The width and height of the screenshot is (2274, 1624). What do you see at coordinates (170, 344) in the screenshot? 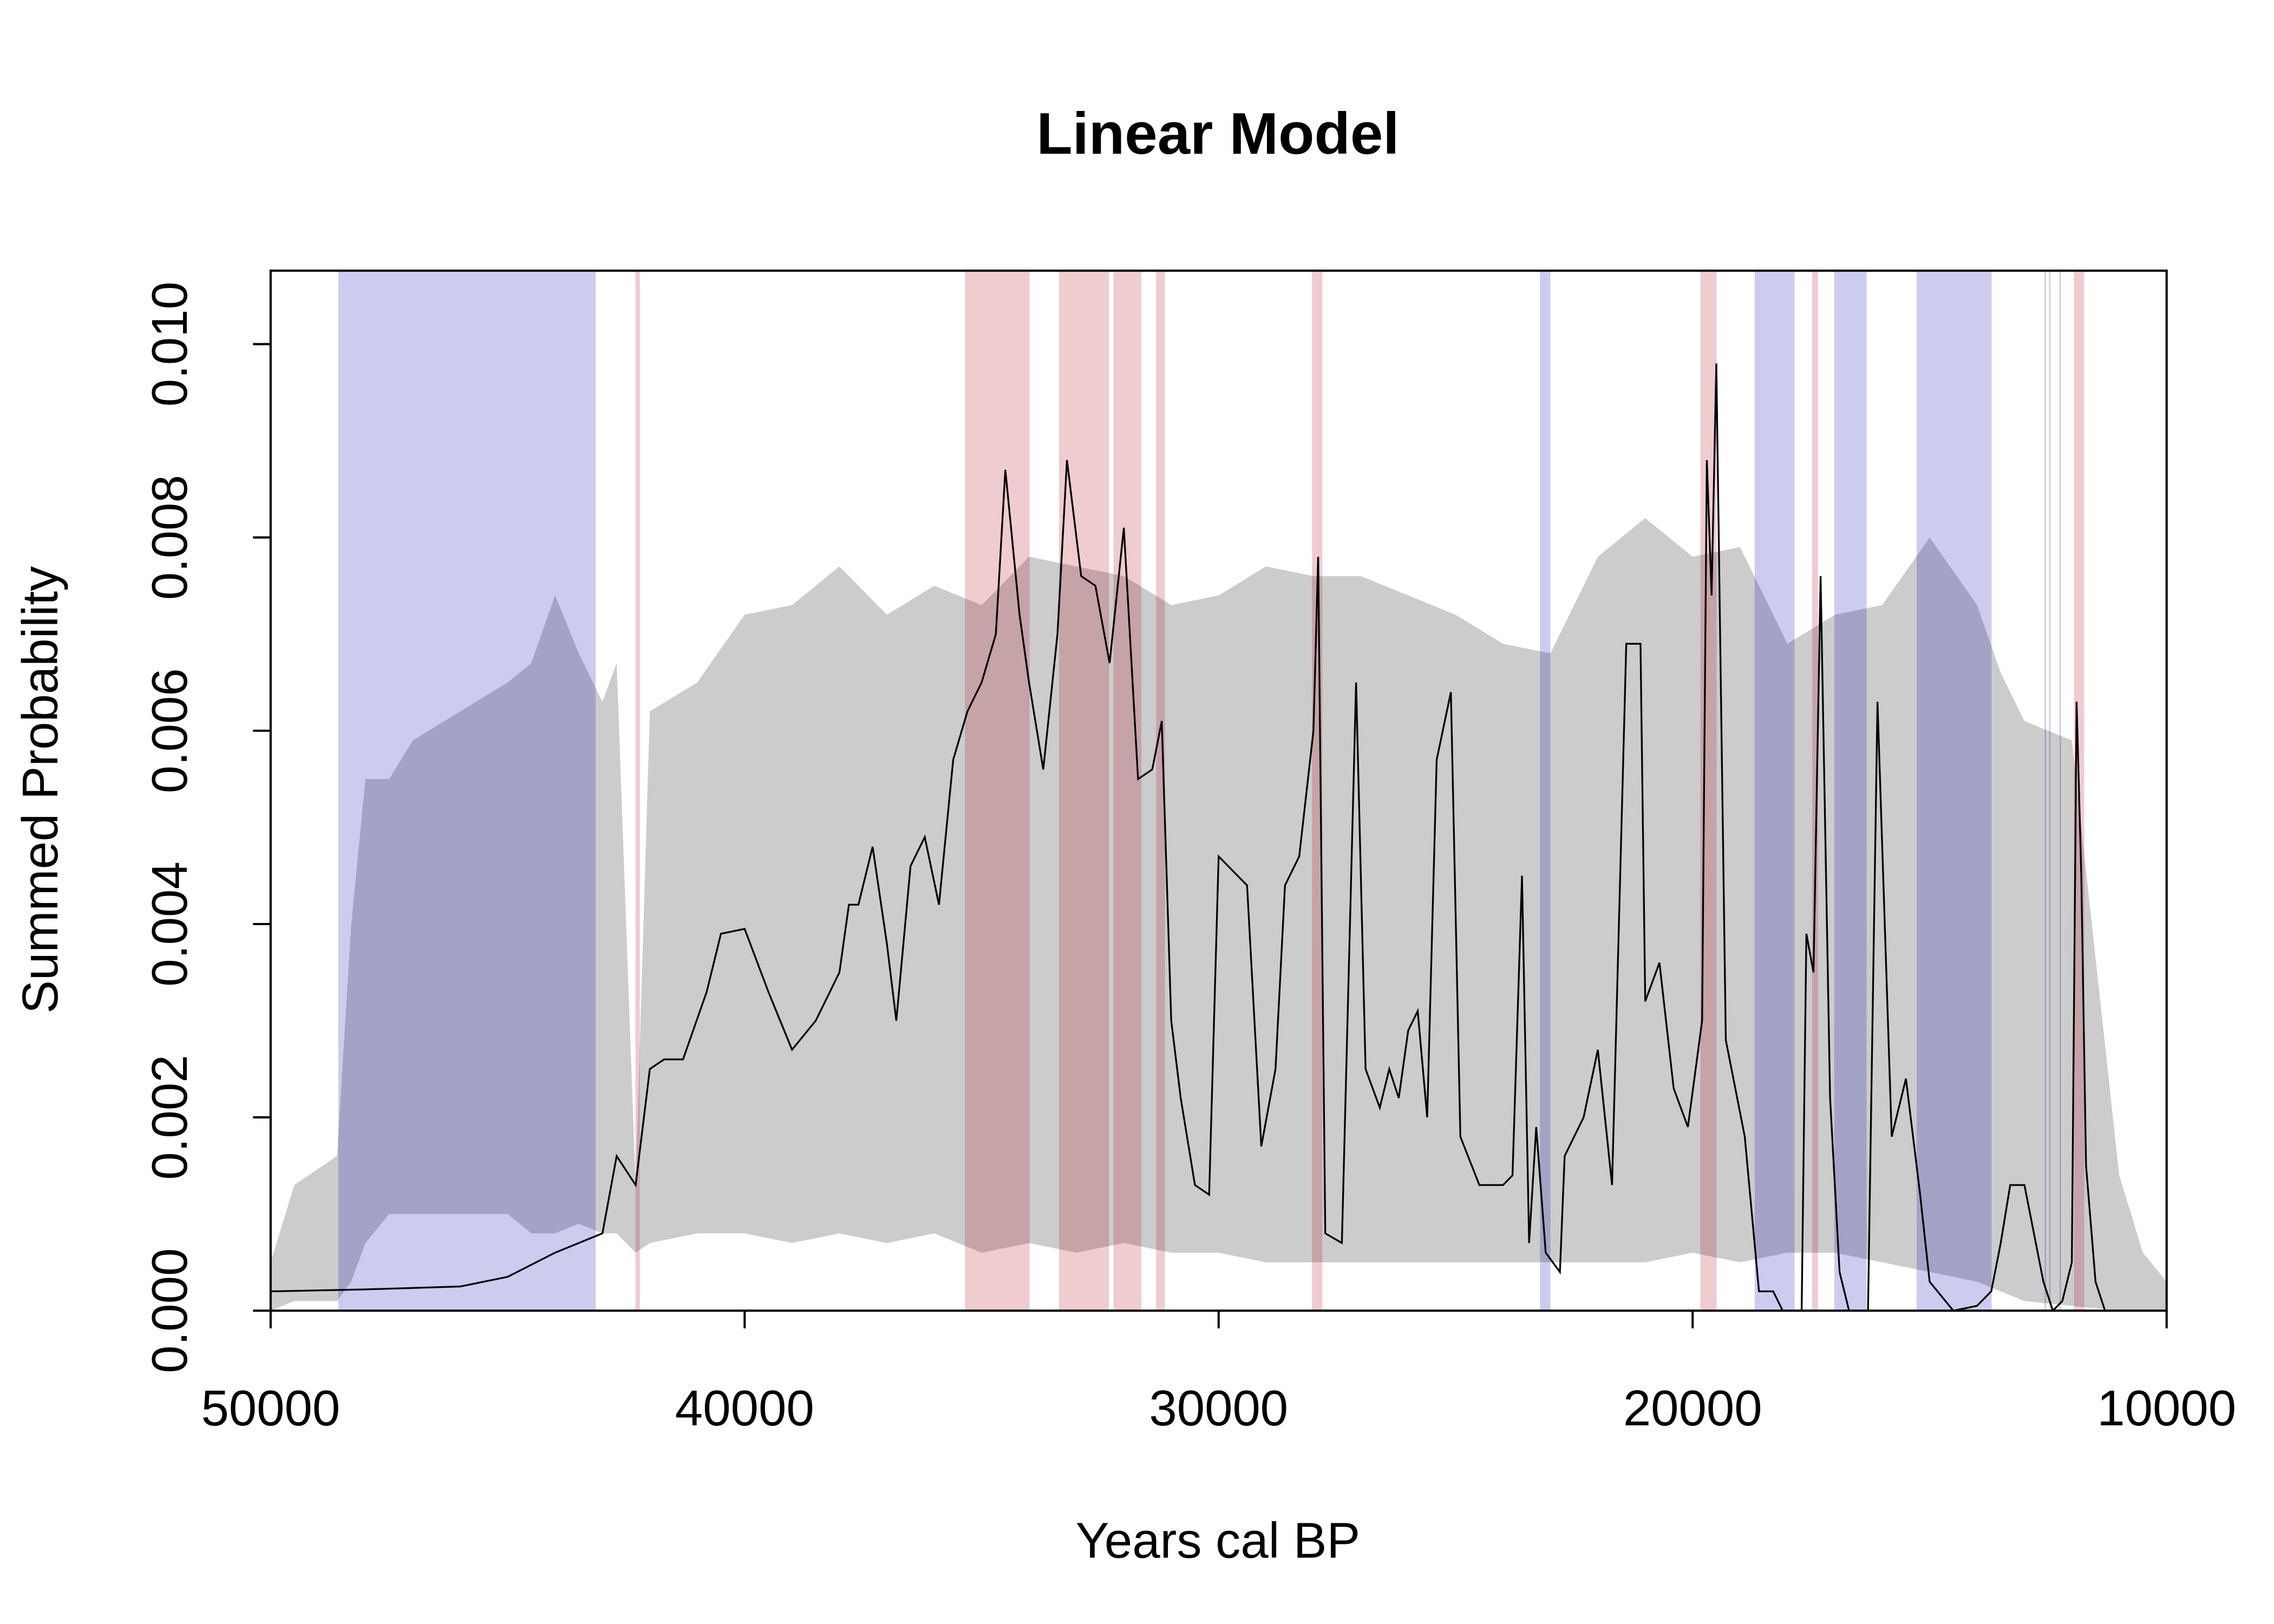
I see `y-tick-label: 0.010` at bounding box center [170, 344].